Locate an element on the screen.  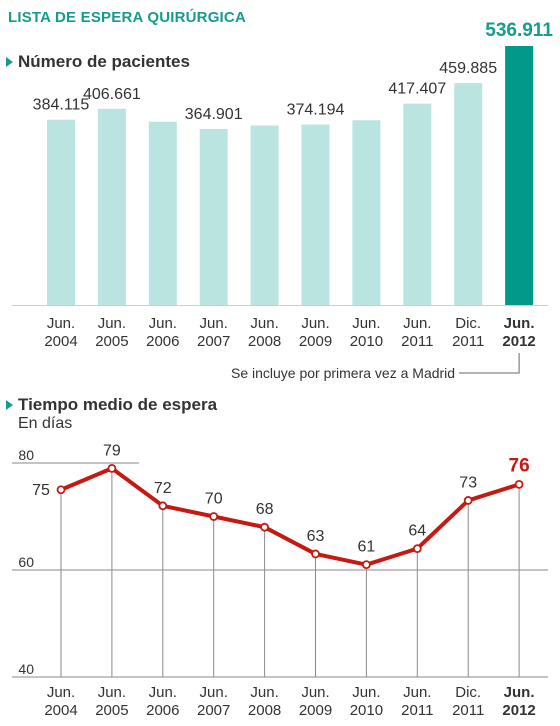
bar-section-title: Número de pacientes is located at coordinates (104, 61).